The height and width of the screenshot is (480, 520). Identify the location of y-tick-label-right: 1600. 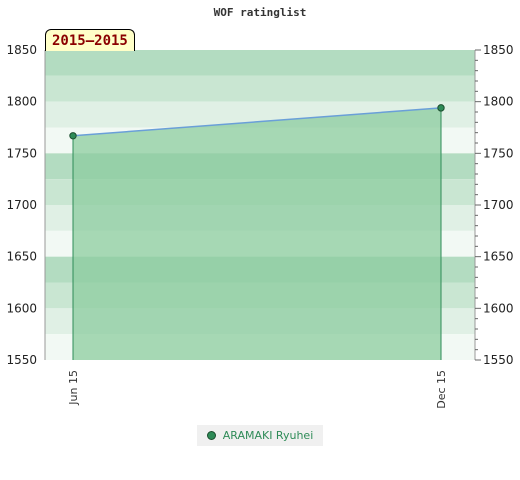
(498, 308).